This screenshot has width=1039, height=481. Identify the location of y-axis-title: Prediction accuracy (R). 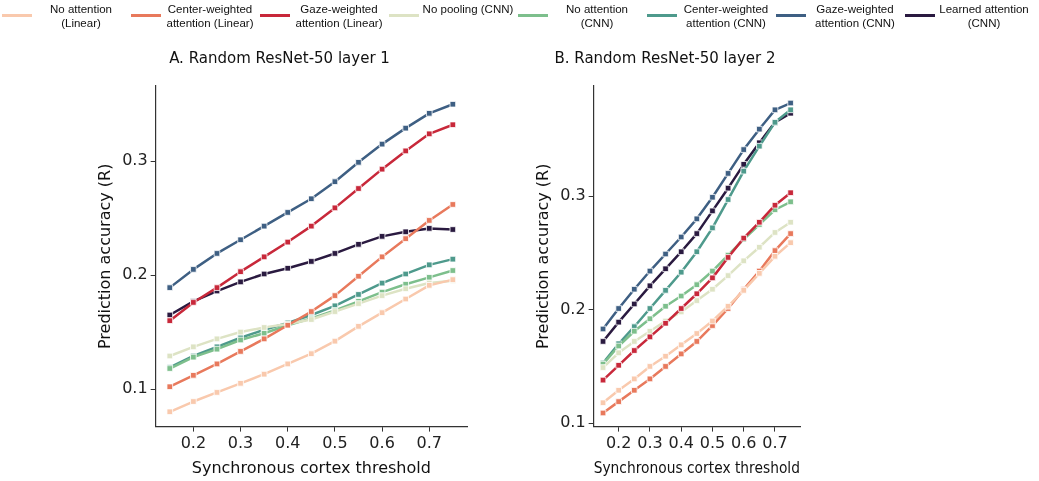
(542, 256).